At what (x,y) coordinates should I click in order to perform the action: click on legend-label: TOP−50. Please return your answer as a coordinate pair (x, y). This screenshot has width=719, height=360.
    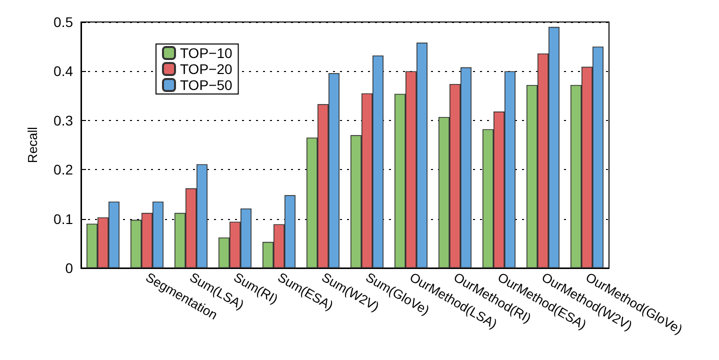
    Looking at the image, I should click on (206, 85).